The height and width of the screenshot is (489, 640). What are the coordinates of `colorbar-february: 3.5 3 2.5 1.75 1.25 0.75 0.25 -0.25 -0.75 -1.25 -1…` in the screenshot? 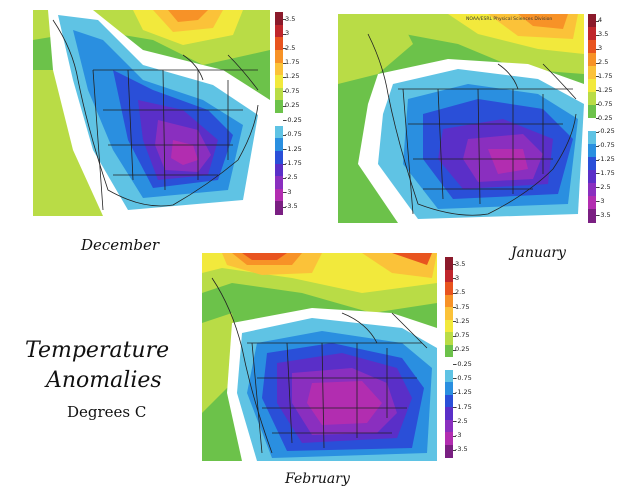 It's located at (458, 357).